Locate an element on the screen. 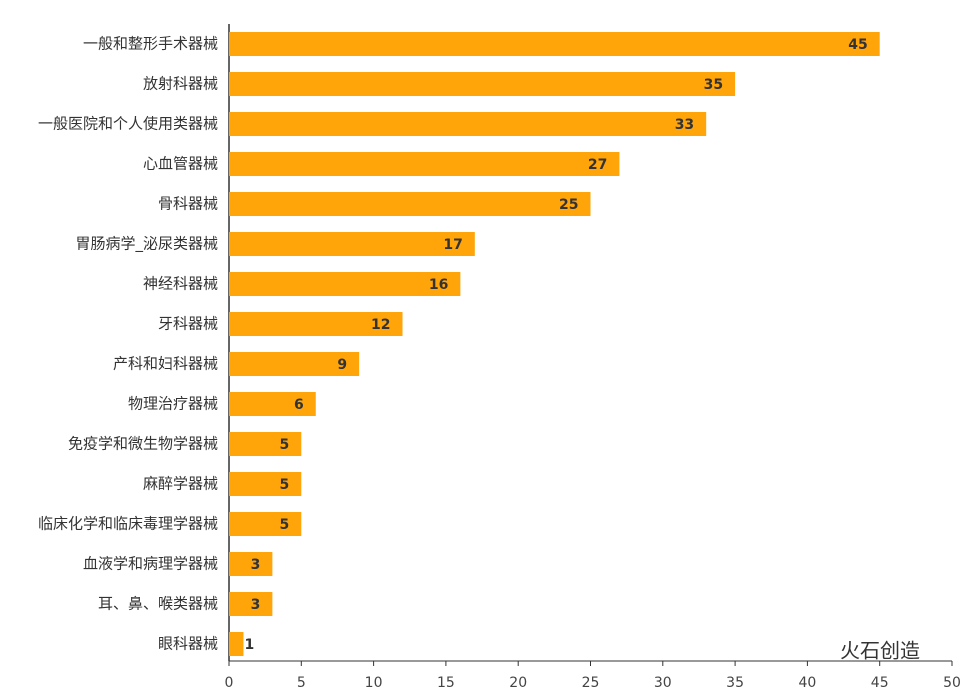  watermark: 火石创造 is located at coordinates (880, 651).